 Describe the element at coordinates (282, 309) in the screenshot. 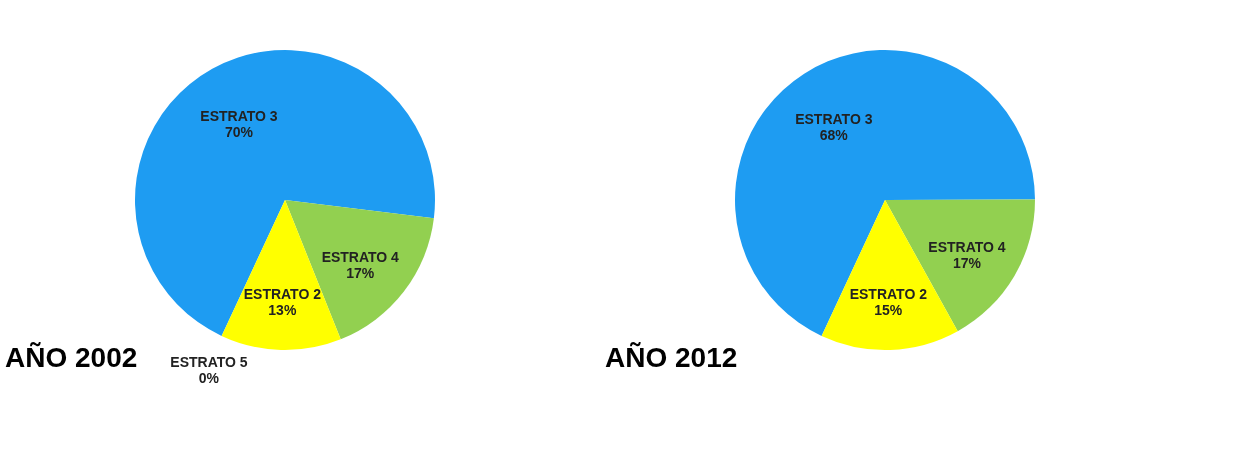

I see `data-label: 13%` at that location.